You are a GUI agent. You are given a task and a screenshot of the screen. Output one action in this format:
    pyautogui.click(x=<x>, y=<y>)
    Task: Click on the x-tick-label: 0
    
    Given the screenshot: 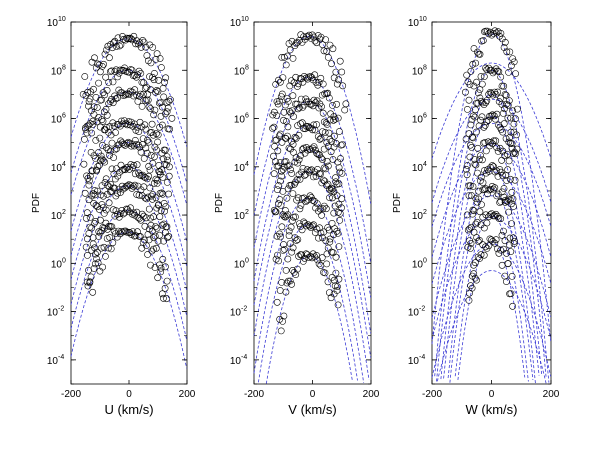 What is the action you would take?
    pyautogui.click(x=492, y=394)
    